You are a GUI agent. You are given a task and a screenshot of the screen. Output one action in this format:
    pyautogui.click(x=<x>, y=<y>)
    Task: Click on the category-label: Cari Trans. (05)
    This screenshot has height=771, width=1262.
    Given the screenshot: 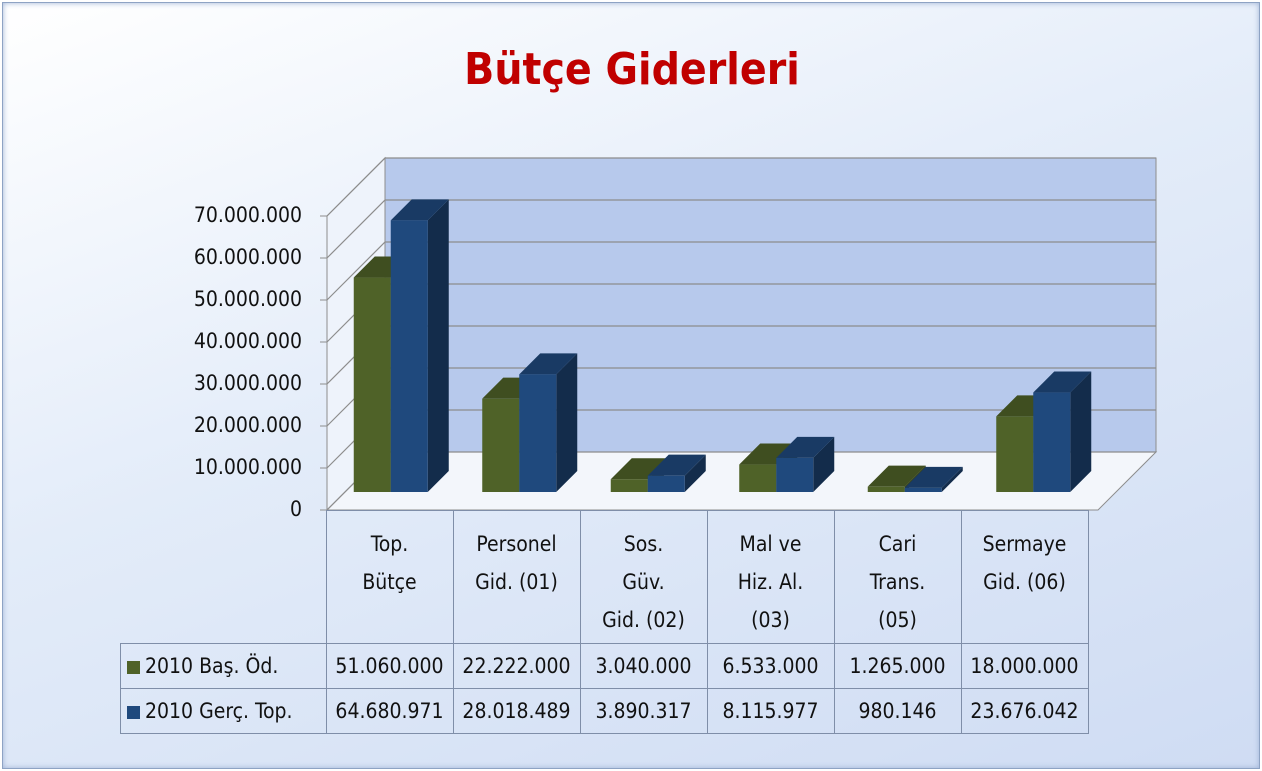 What is the action you would take?
    pyautogui.click(x=897, y=577)
    